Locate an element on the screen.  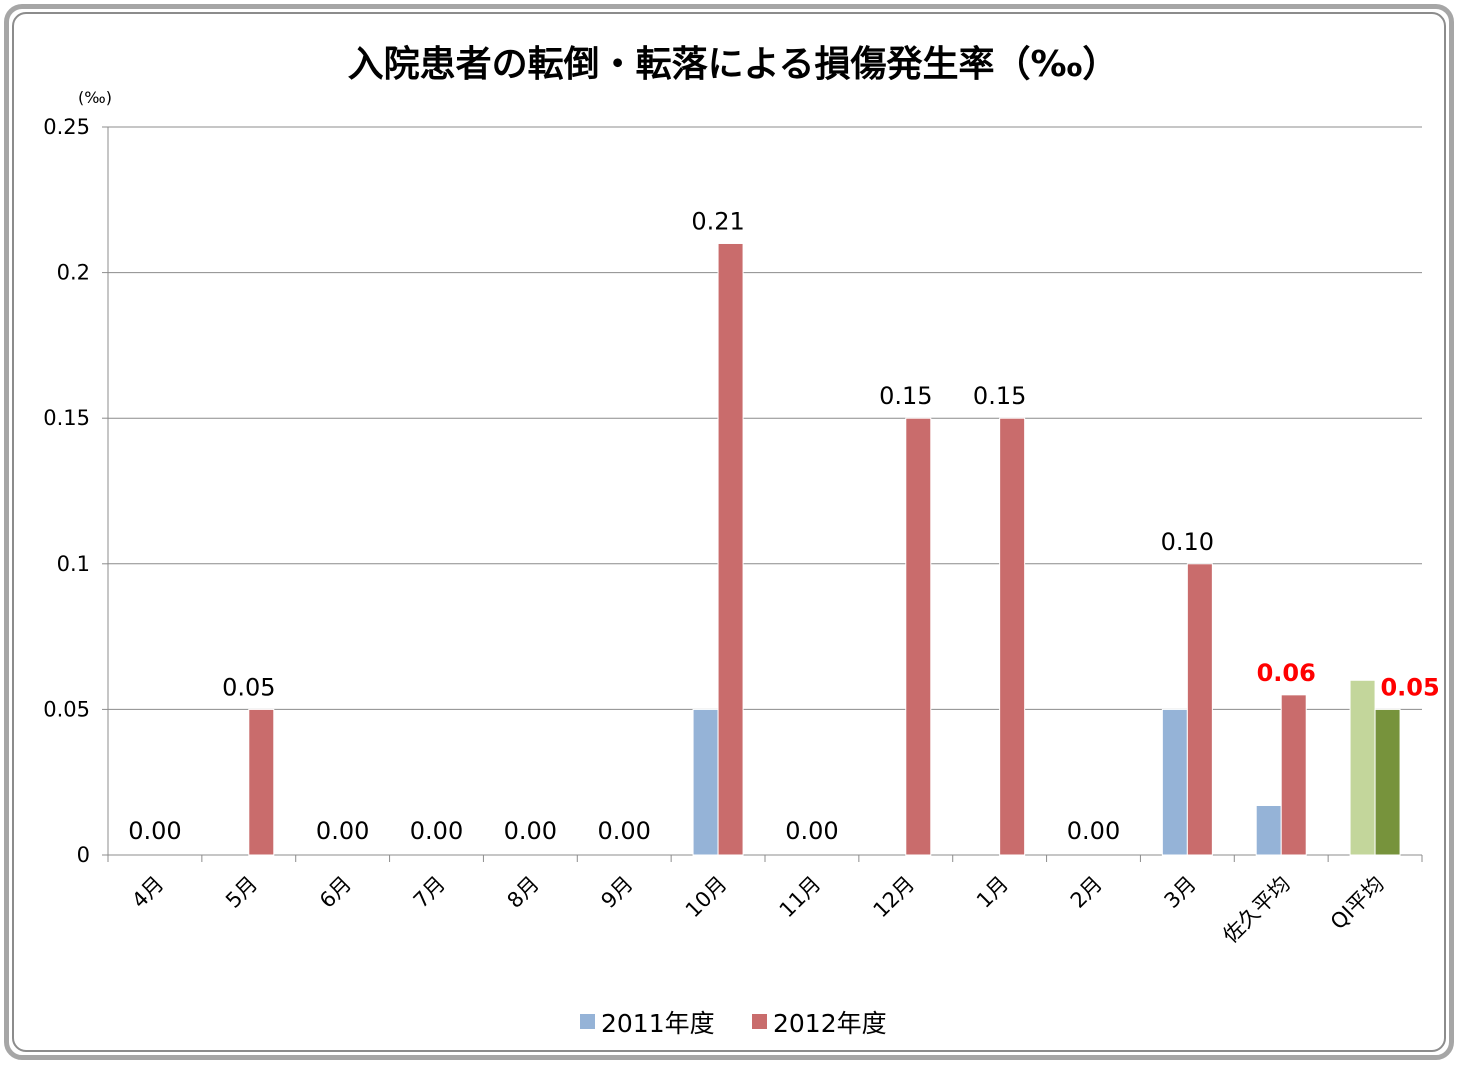
y-tick-label: 0.05 is located at coordinates (66, 709).